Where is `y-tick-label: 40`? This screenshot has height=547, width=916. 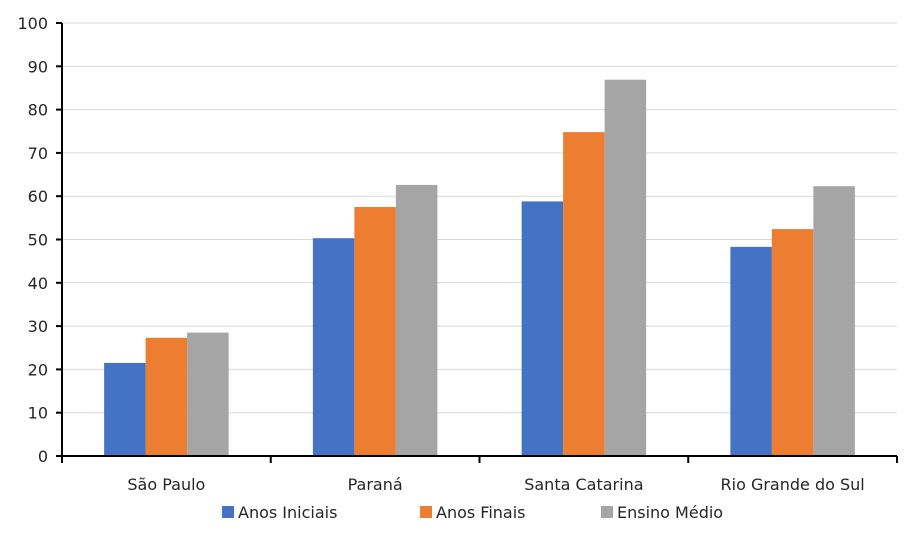
y-tick-label: 40 is located at coordinates (38, 283).